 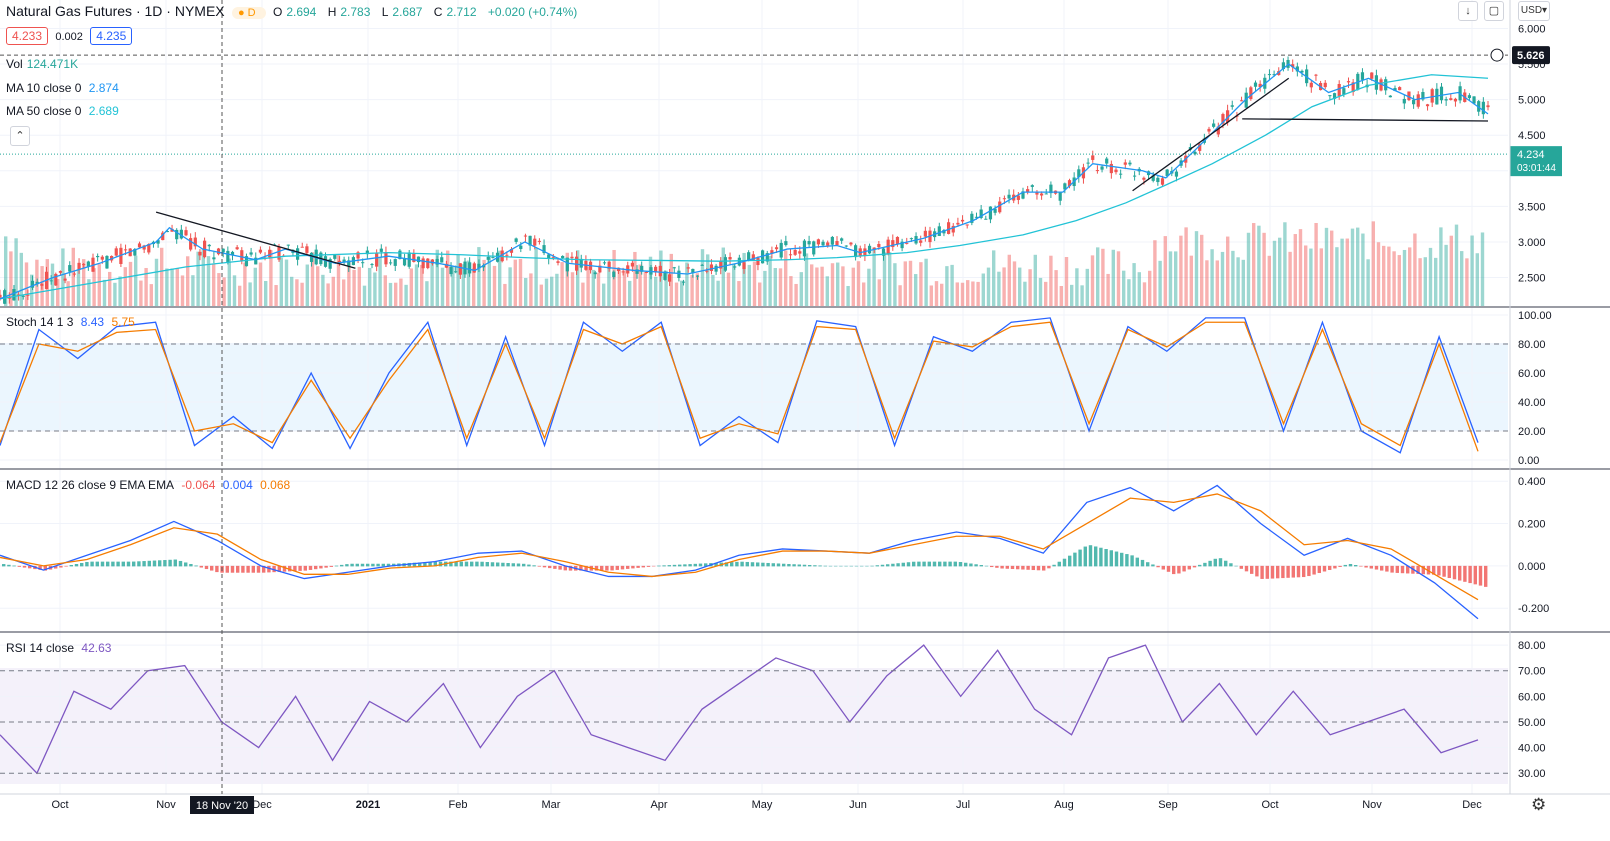 I want to click on buy-button: 4.235, so click(x=111, y=36).